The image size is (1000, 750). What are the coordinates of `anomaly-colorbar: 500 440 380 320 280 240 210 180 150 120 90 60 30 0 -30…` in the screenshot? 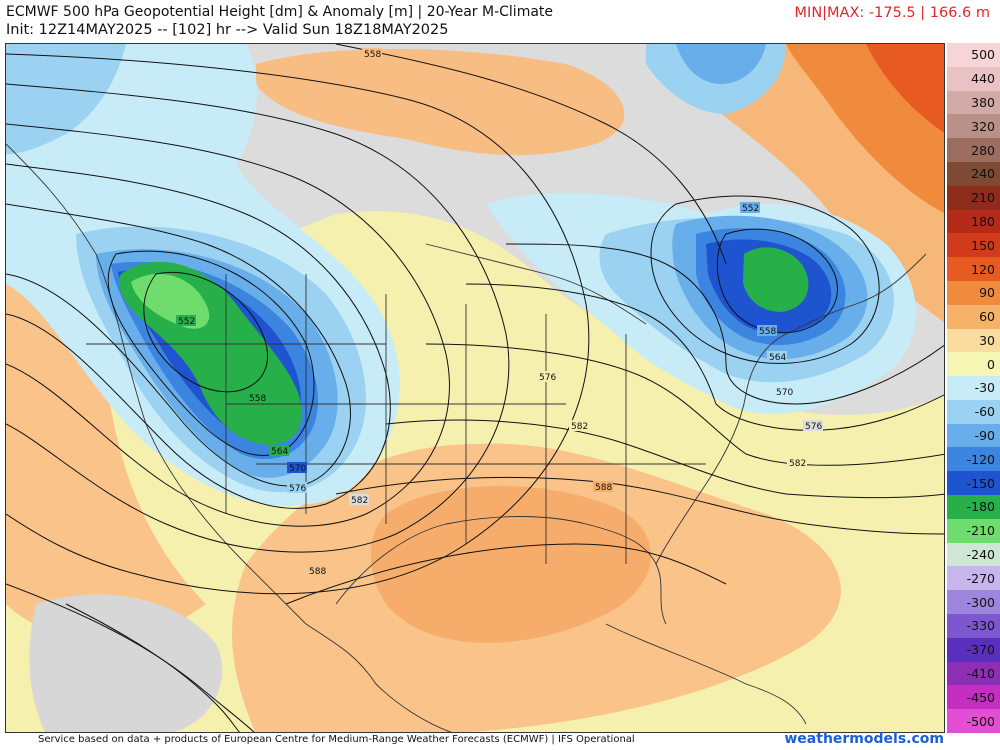 It's located at (973, 388).